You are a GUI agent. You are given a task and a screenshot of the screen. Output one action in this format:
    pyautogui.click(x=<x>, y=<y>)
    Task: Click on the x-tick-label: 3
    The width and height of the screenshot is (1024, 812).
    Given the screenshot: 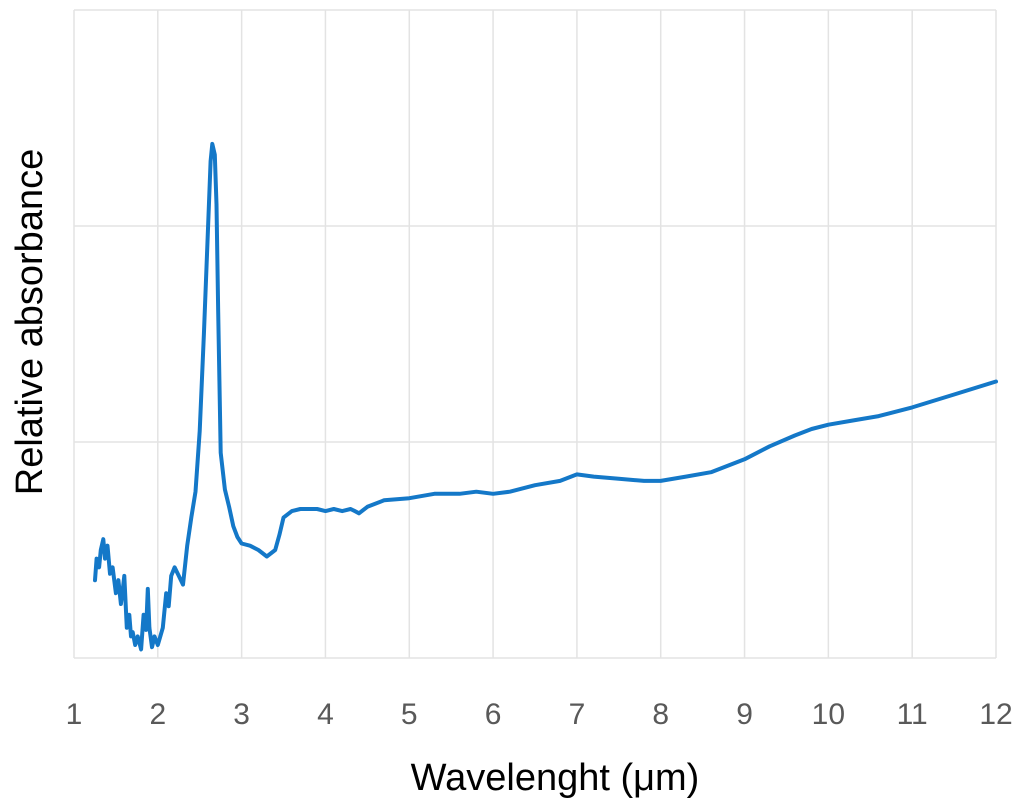 What is the action you would take?
    pyautogui.click(x=241, y=714)
    